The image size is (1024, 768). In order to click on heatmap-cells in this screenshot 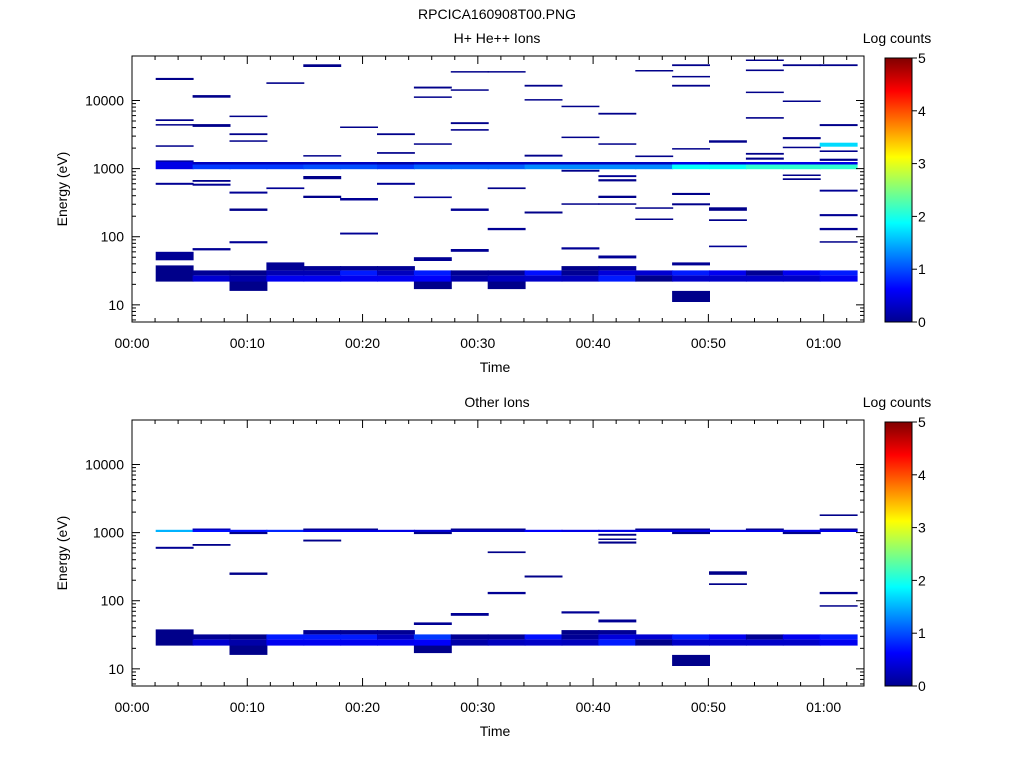, I will do `click(506, 590)`.